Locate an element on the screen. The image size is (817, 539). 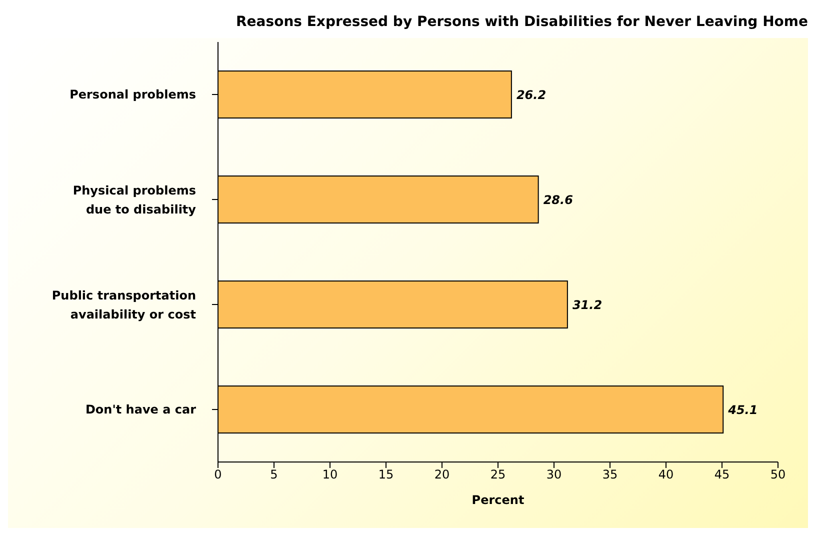
y-tick-label: Public transportation availability or cost is located at coordinates (124, 305).